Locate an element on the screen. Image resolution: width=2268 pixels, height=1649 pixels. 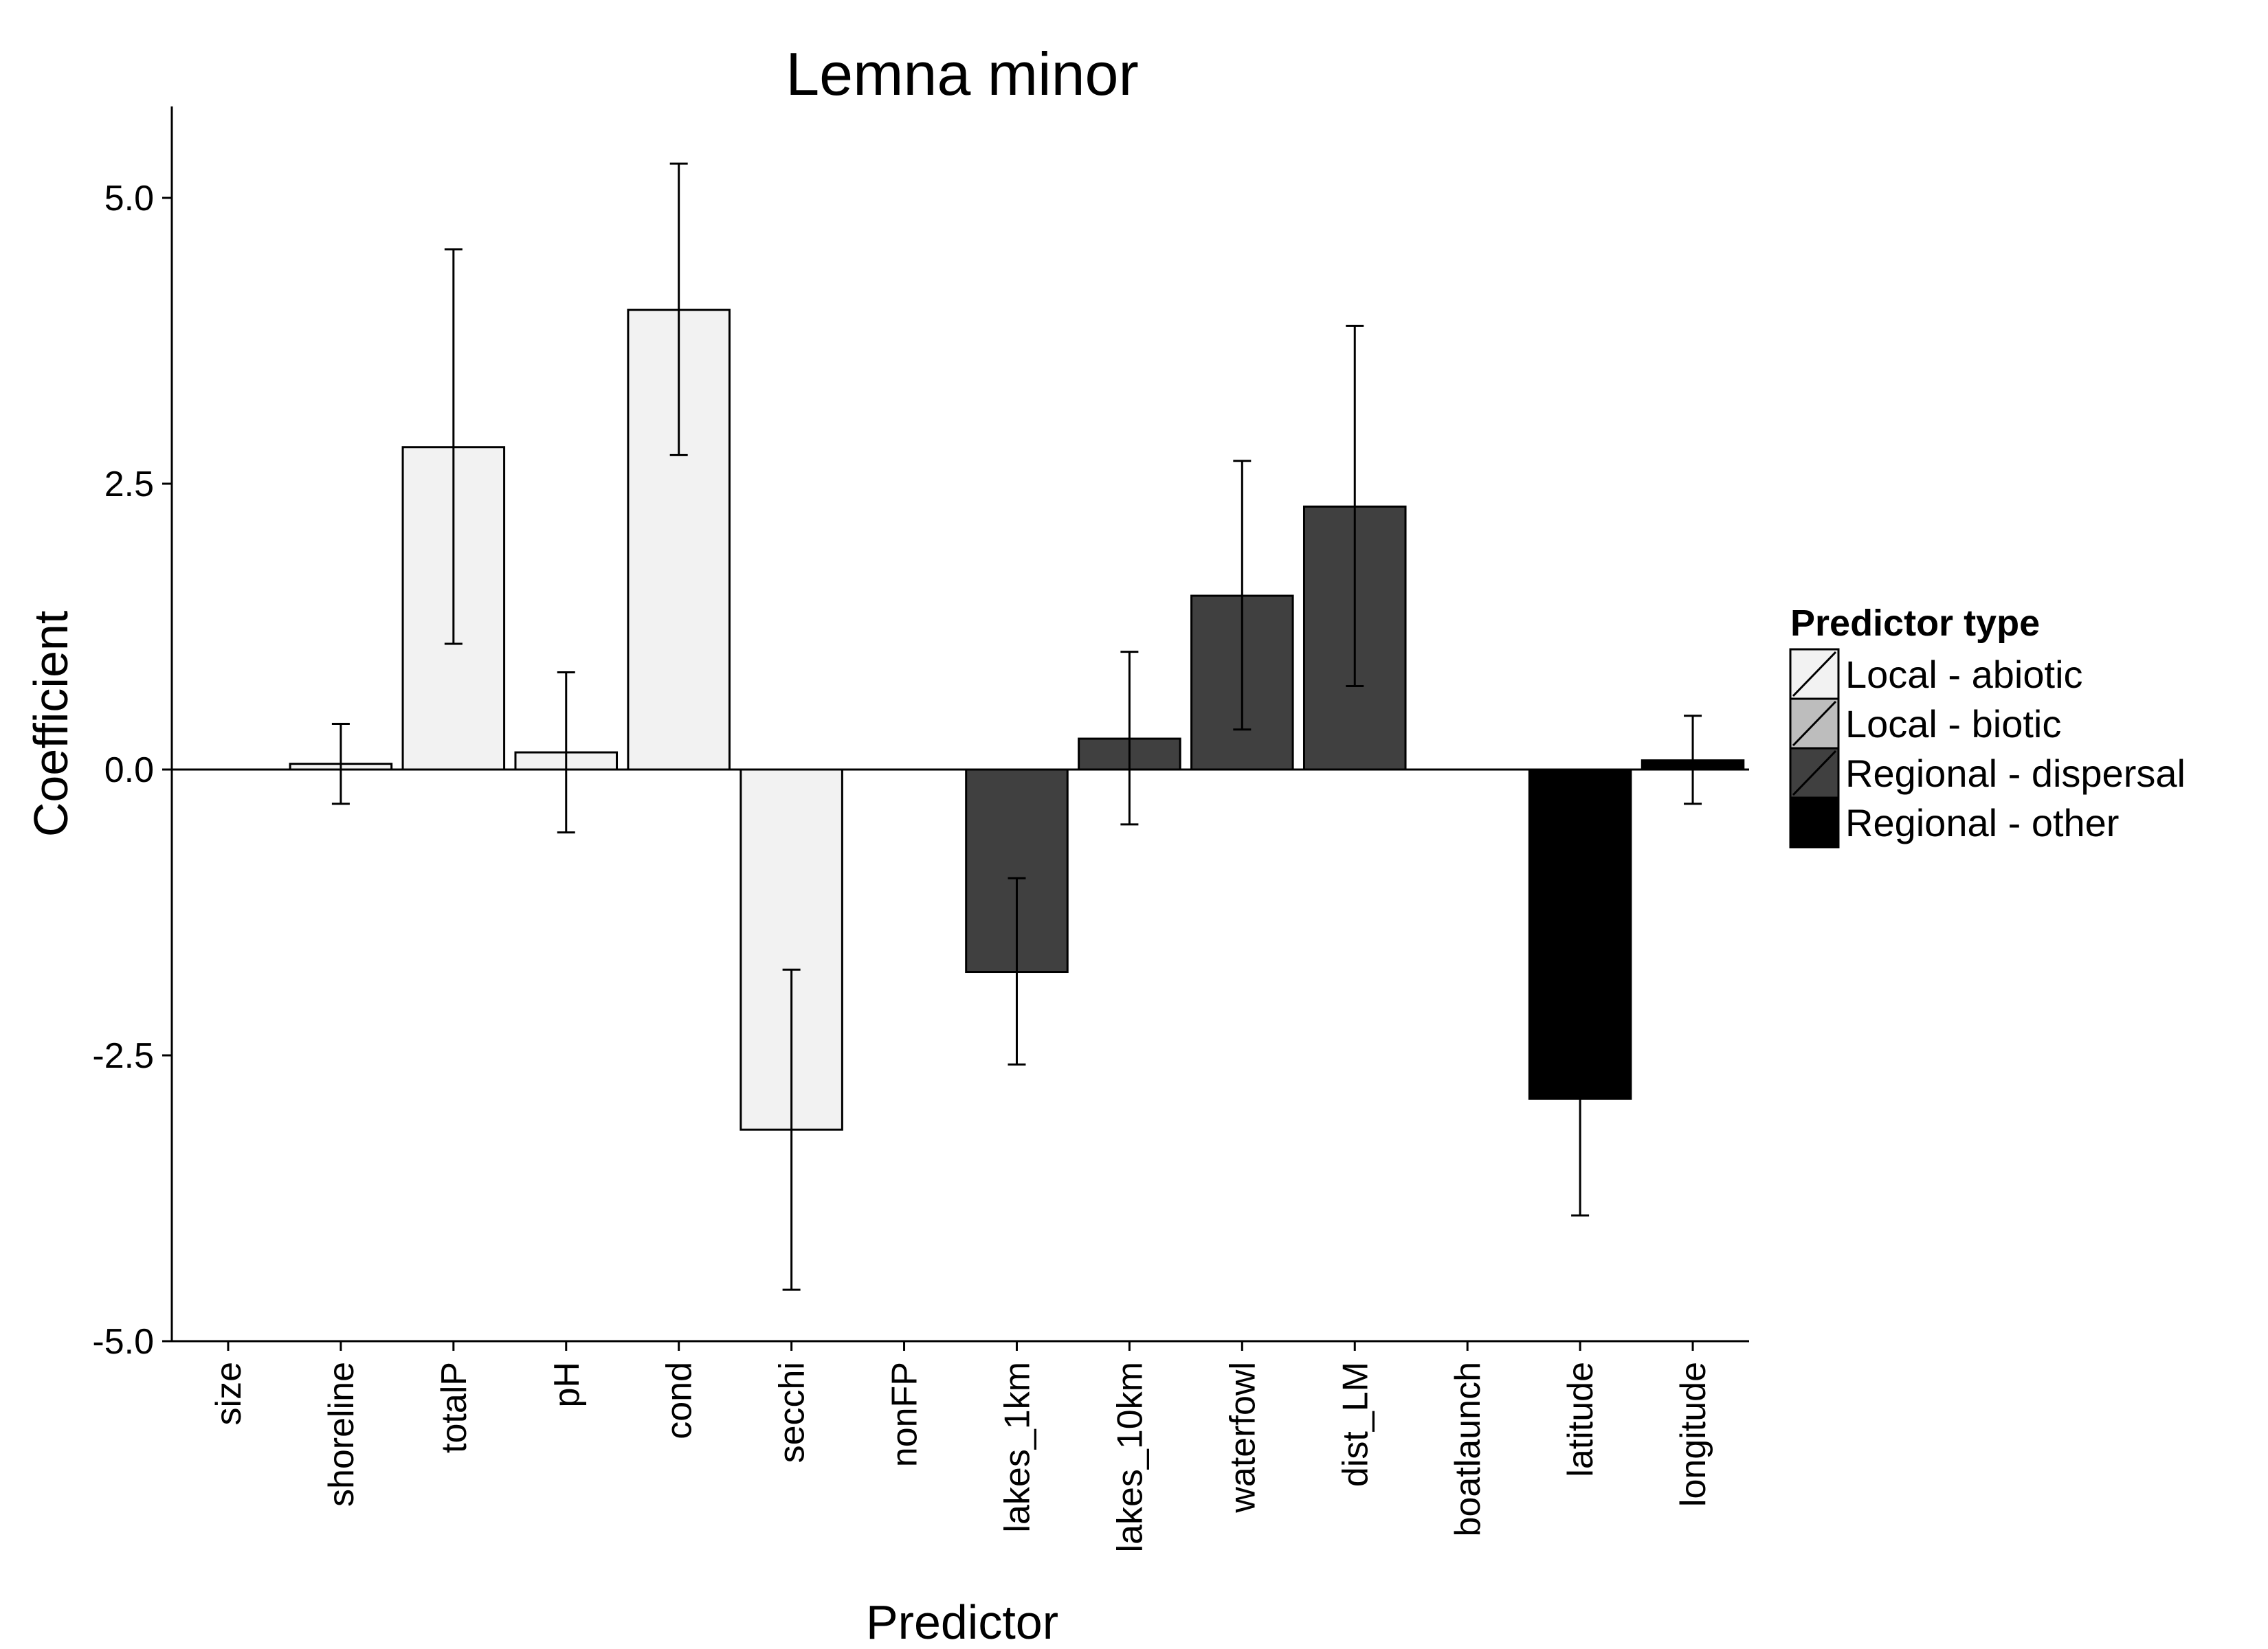
error-bar-totalP is located at coordinates (454, 447).